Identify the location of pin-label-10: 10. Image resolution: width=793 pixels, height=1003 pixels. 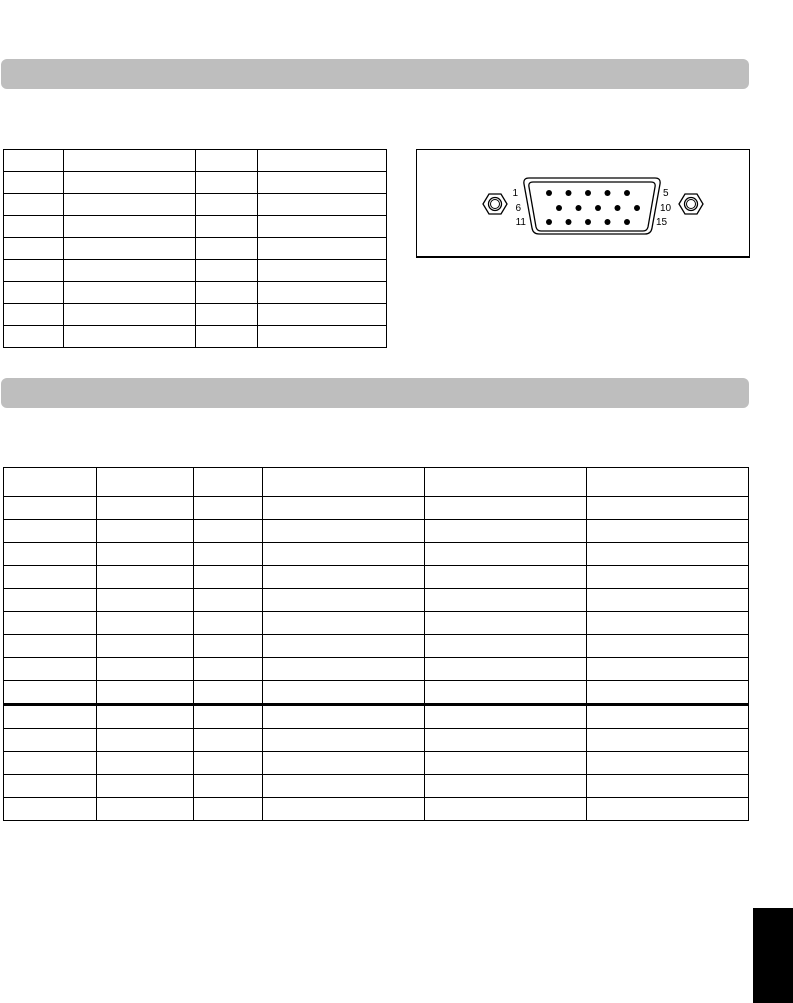
(666, 208).